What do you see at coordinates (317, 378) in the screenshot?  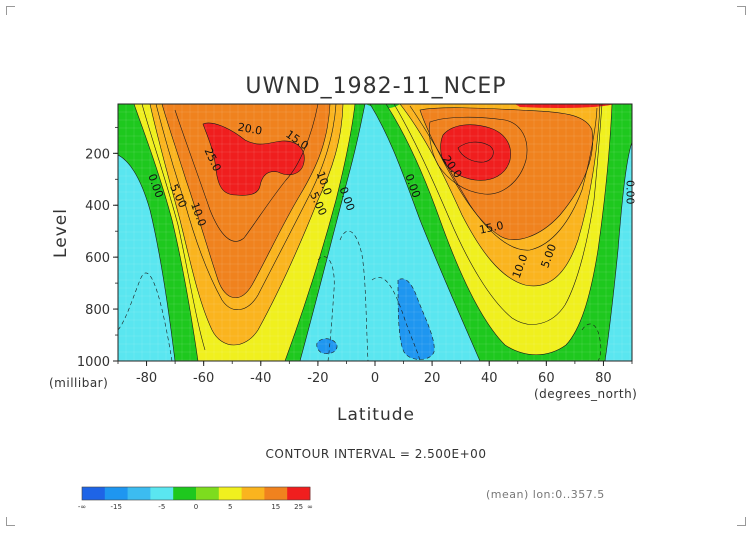 I see `x-tick-label: -20` at bounding box center [317, 378].